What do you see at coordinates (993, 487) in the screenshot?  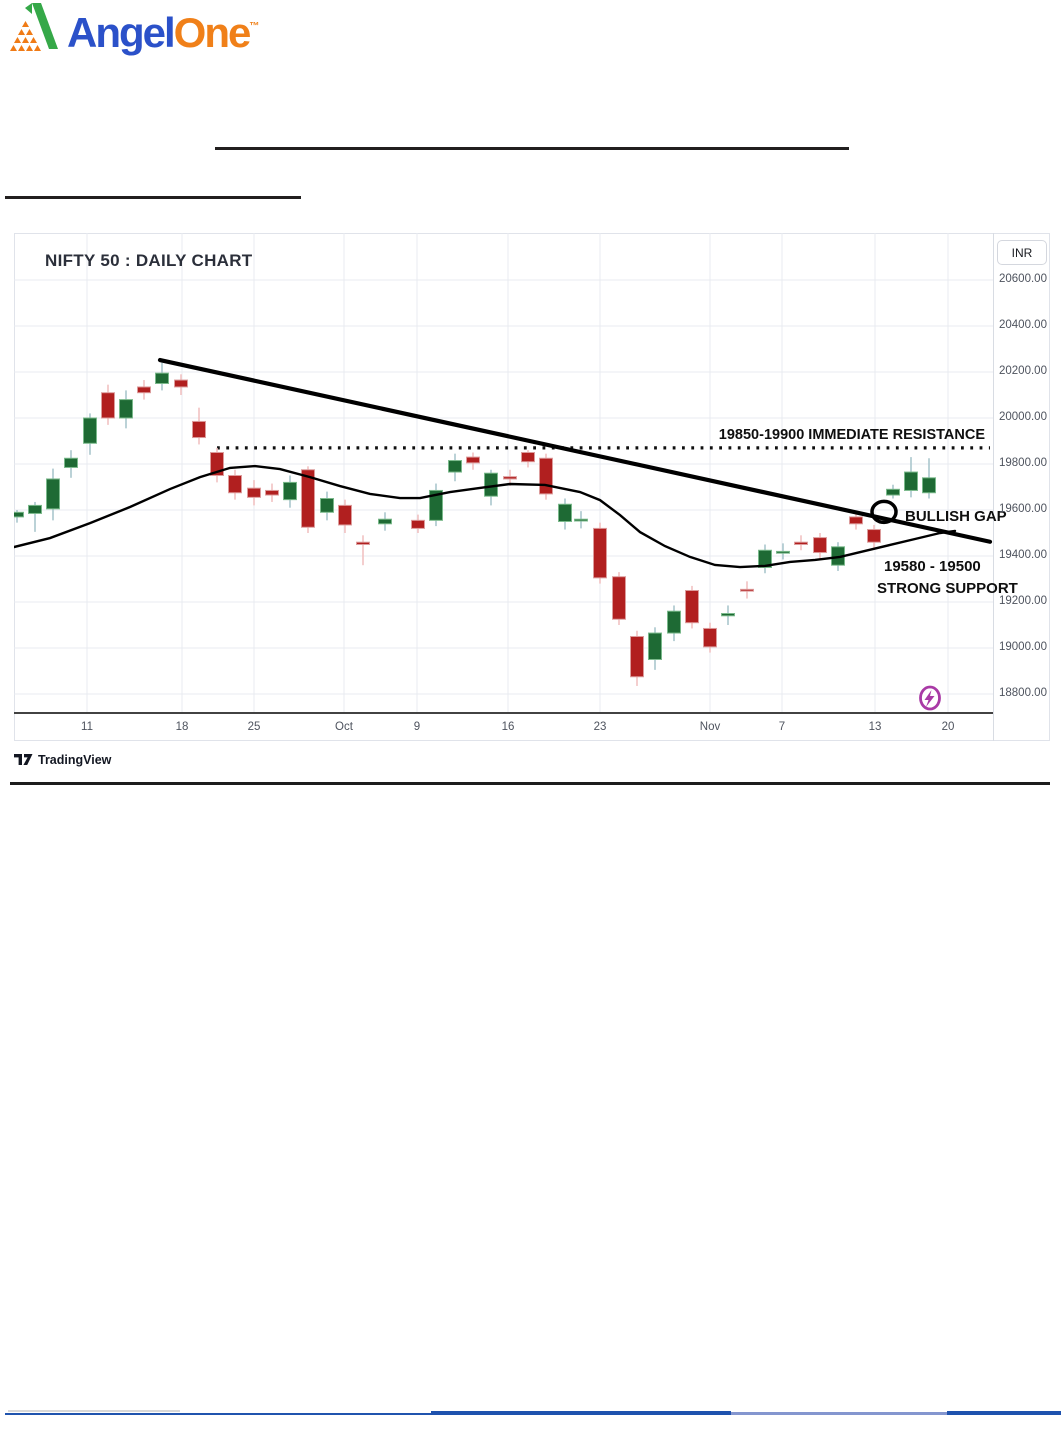 I see `price-axis-separator` at bounding box center [993, 487].